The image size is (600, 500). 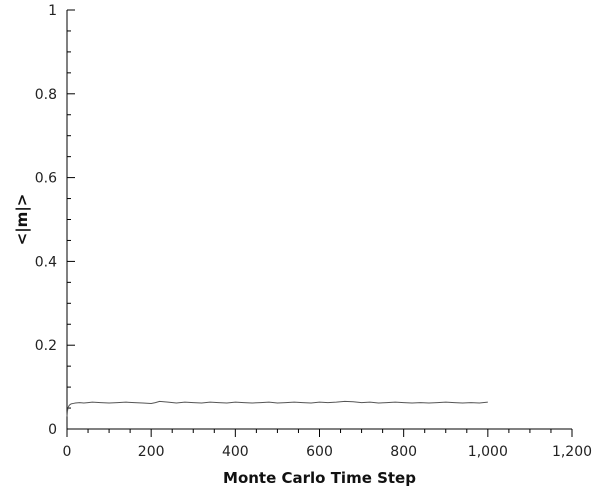 What do you see at coordinates (319, 478) in the screenshot?
I see `x-axis-title: Monte Carlo Time Step` at bounding box center [319, 478].